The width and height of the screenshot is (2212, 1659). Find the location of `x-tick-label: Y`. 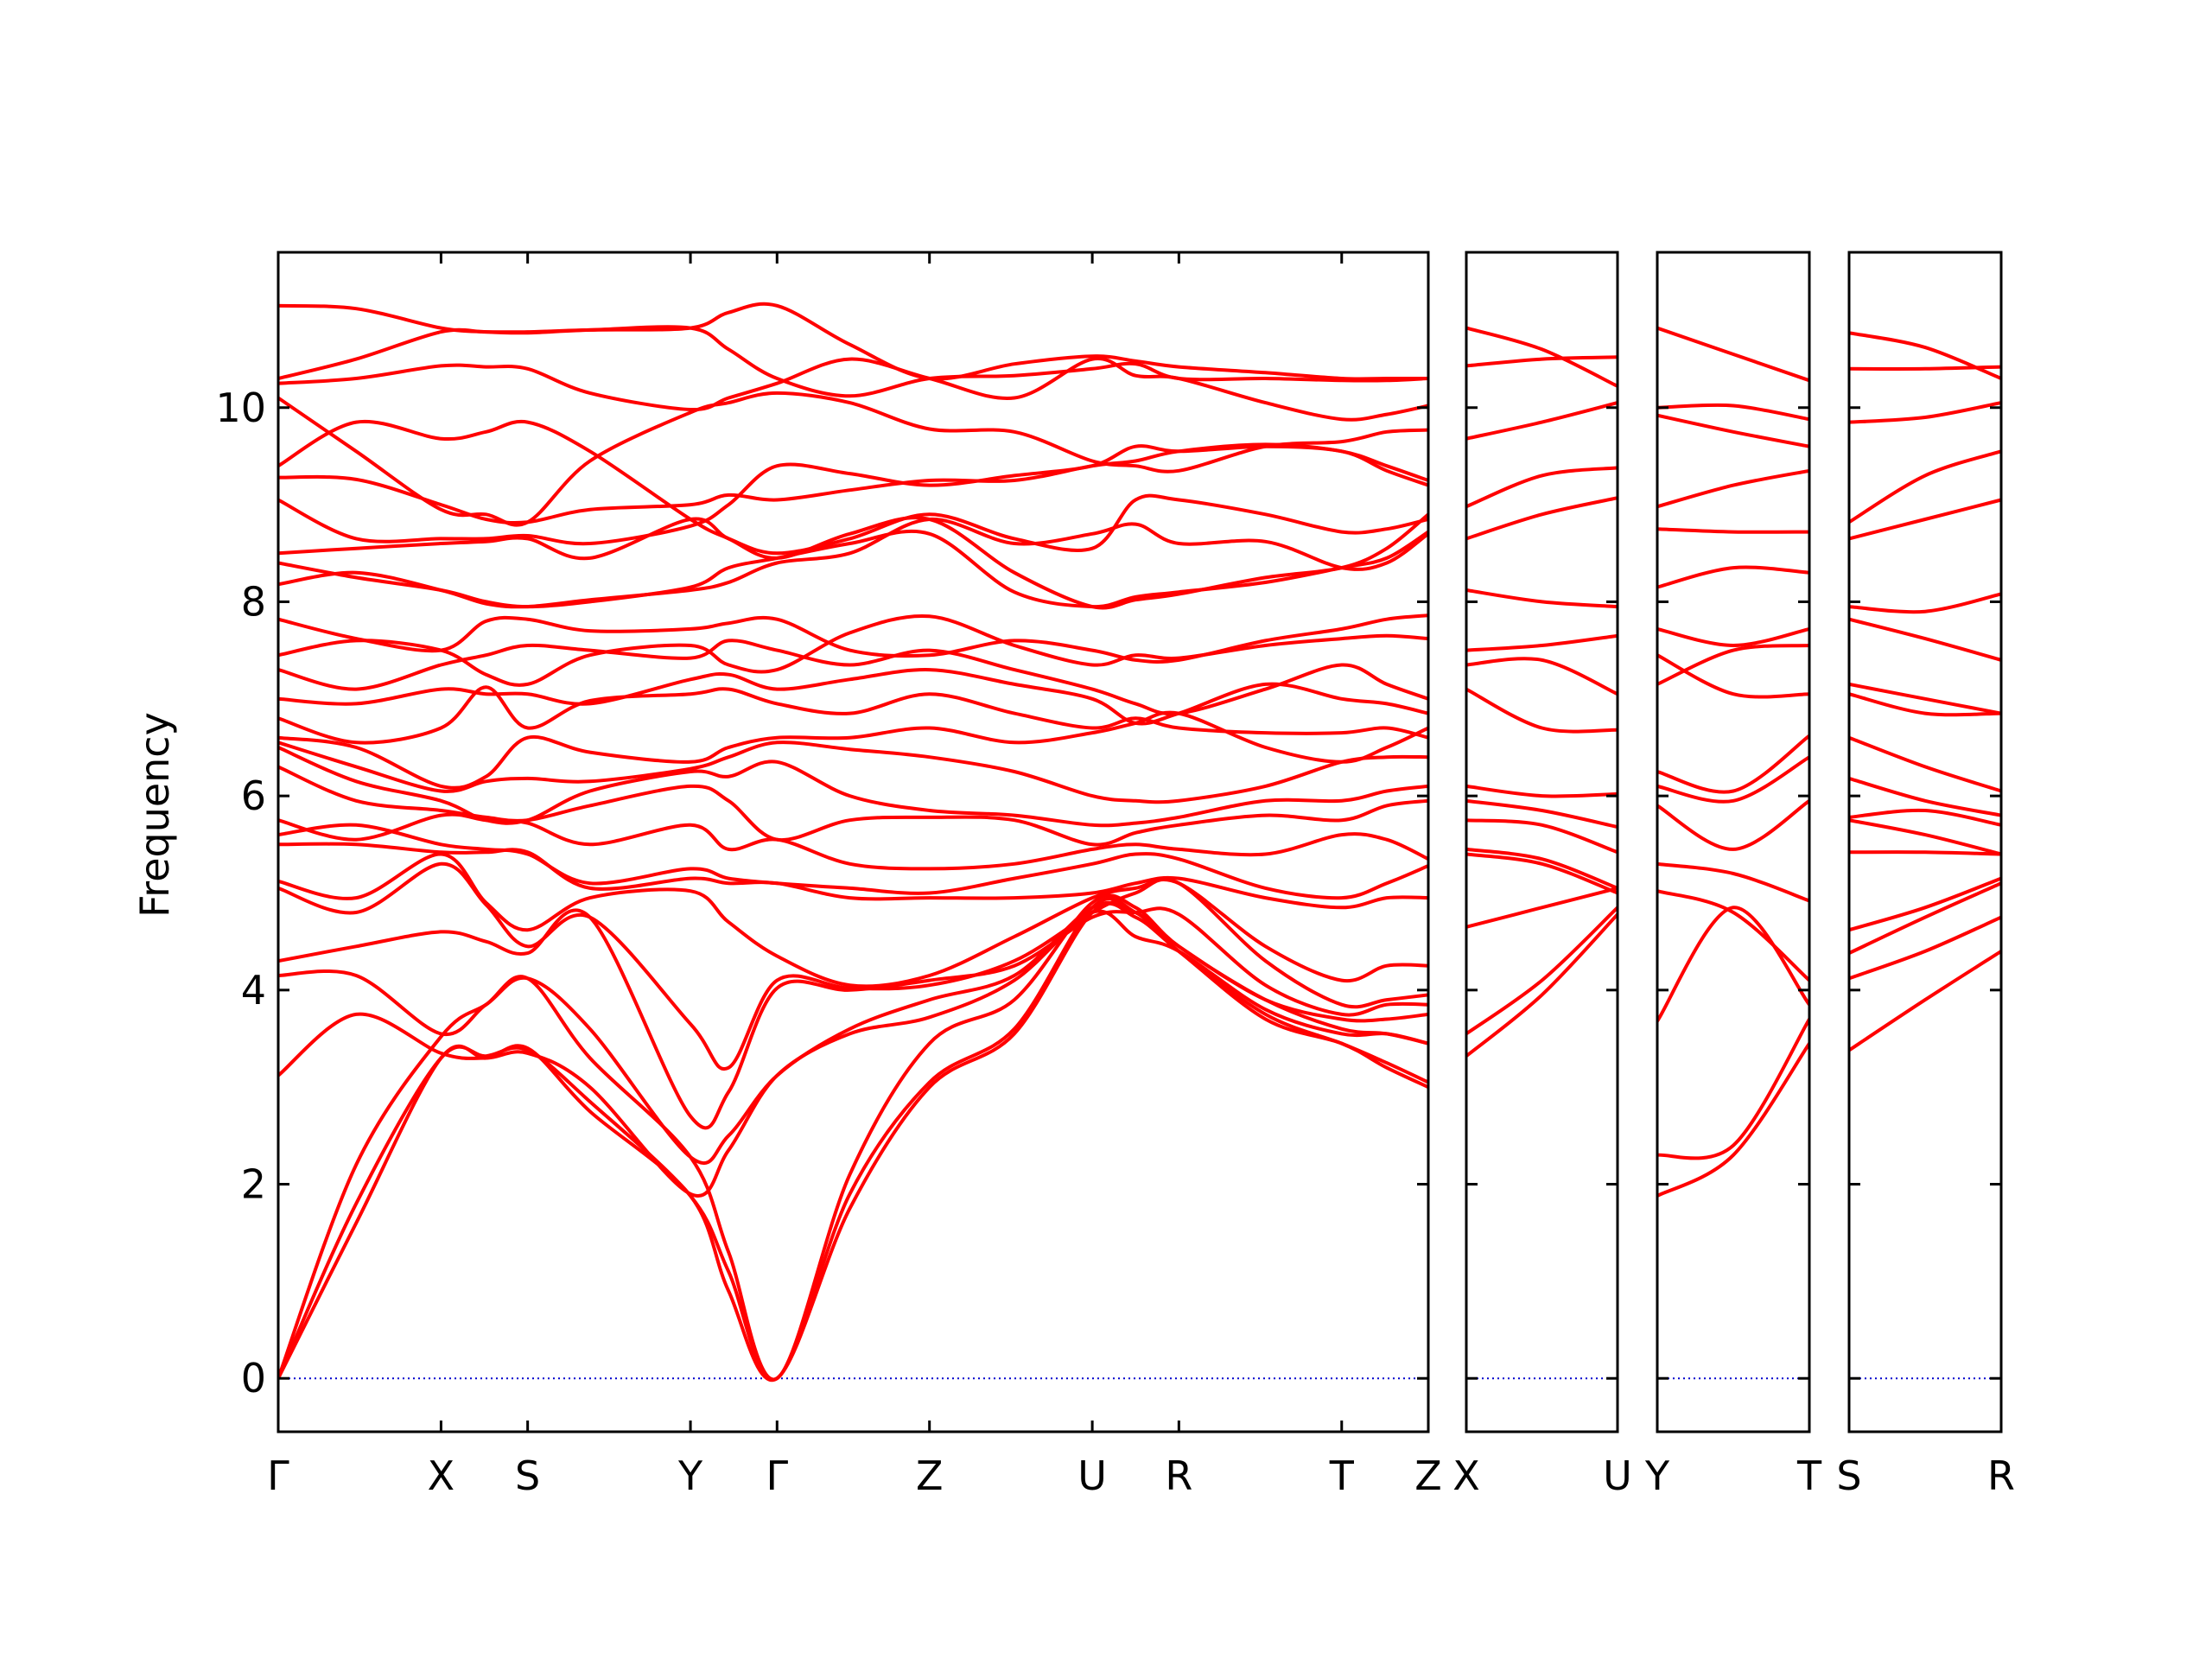

x-tick-label: Y is located at coordinates (690, 1475).